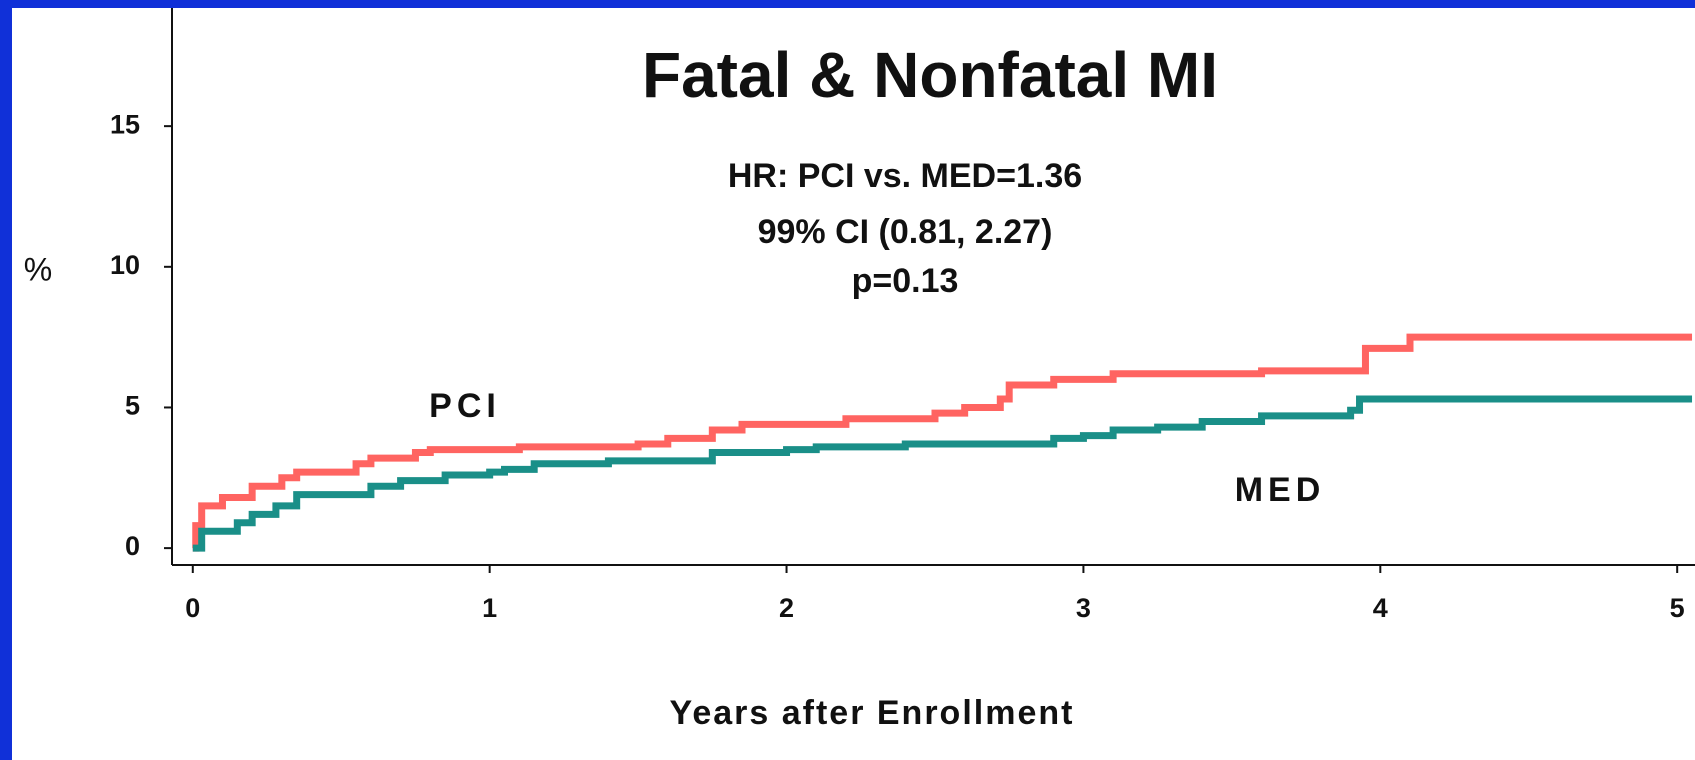  I want to click on y-axis-label: %, so click(38, 269).